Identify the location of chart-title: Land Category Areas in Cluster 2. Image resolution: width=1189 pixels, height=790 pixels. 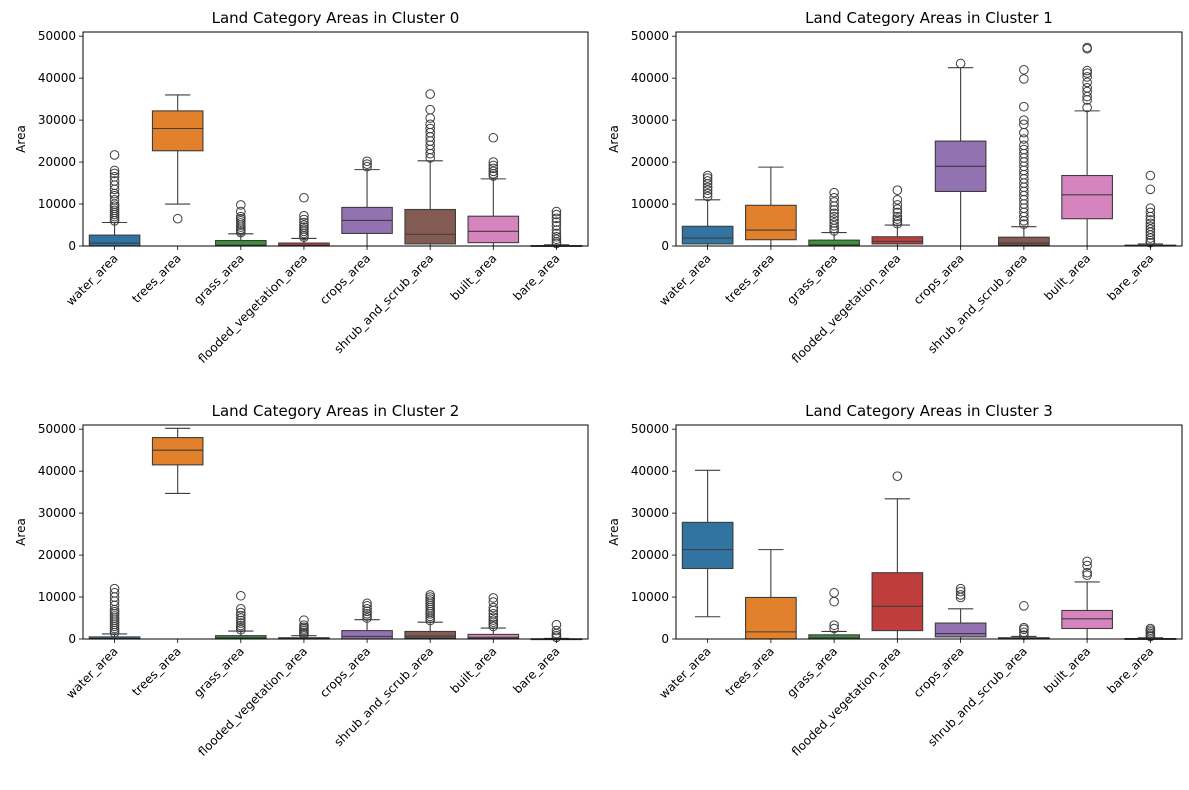
(336, 411).